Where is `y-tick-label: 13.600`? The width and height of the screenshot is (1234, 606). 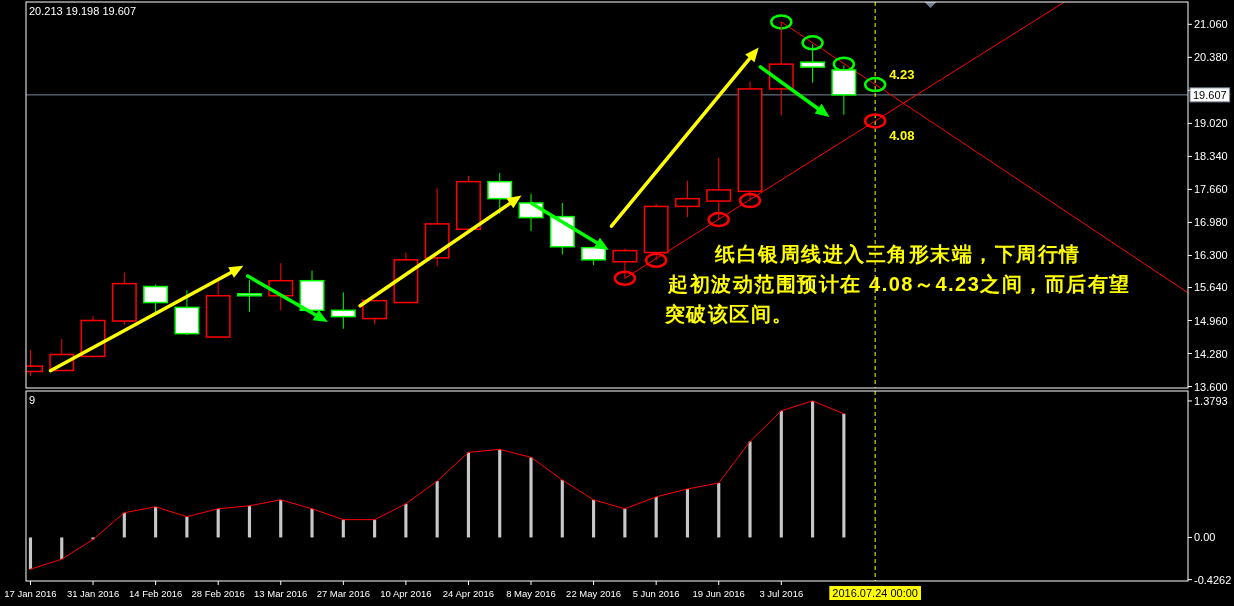
y-tick-label: 13.600 is located at coordinates (1211, 386).